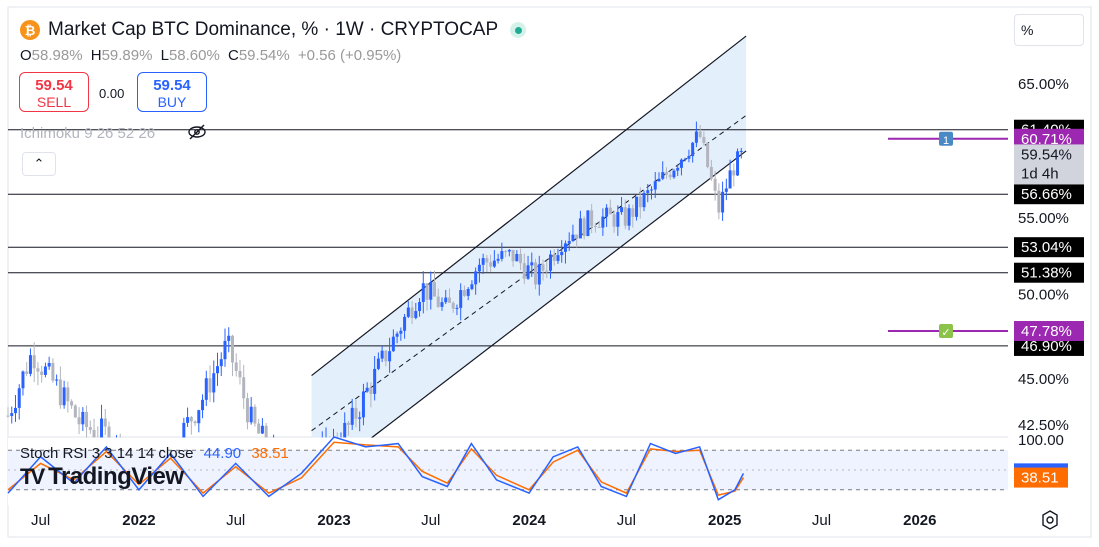 The width and height of the screenshot is (1099, 547). What do you see at coordinates (508, 471) in the screenshot?
I see `rsi-pane-bg` at bounding box center [508, 471].